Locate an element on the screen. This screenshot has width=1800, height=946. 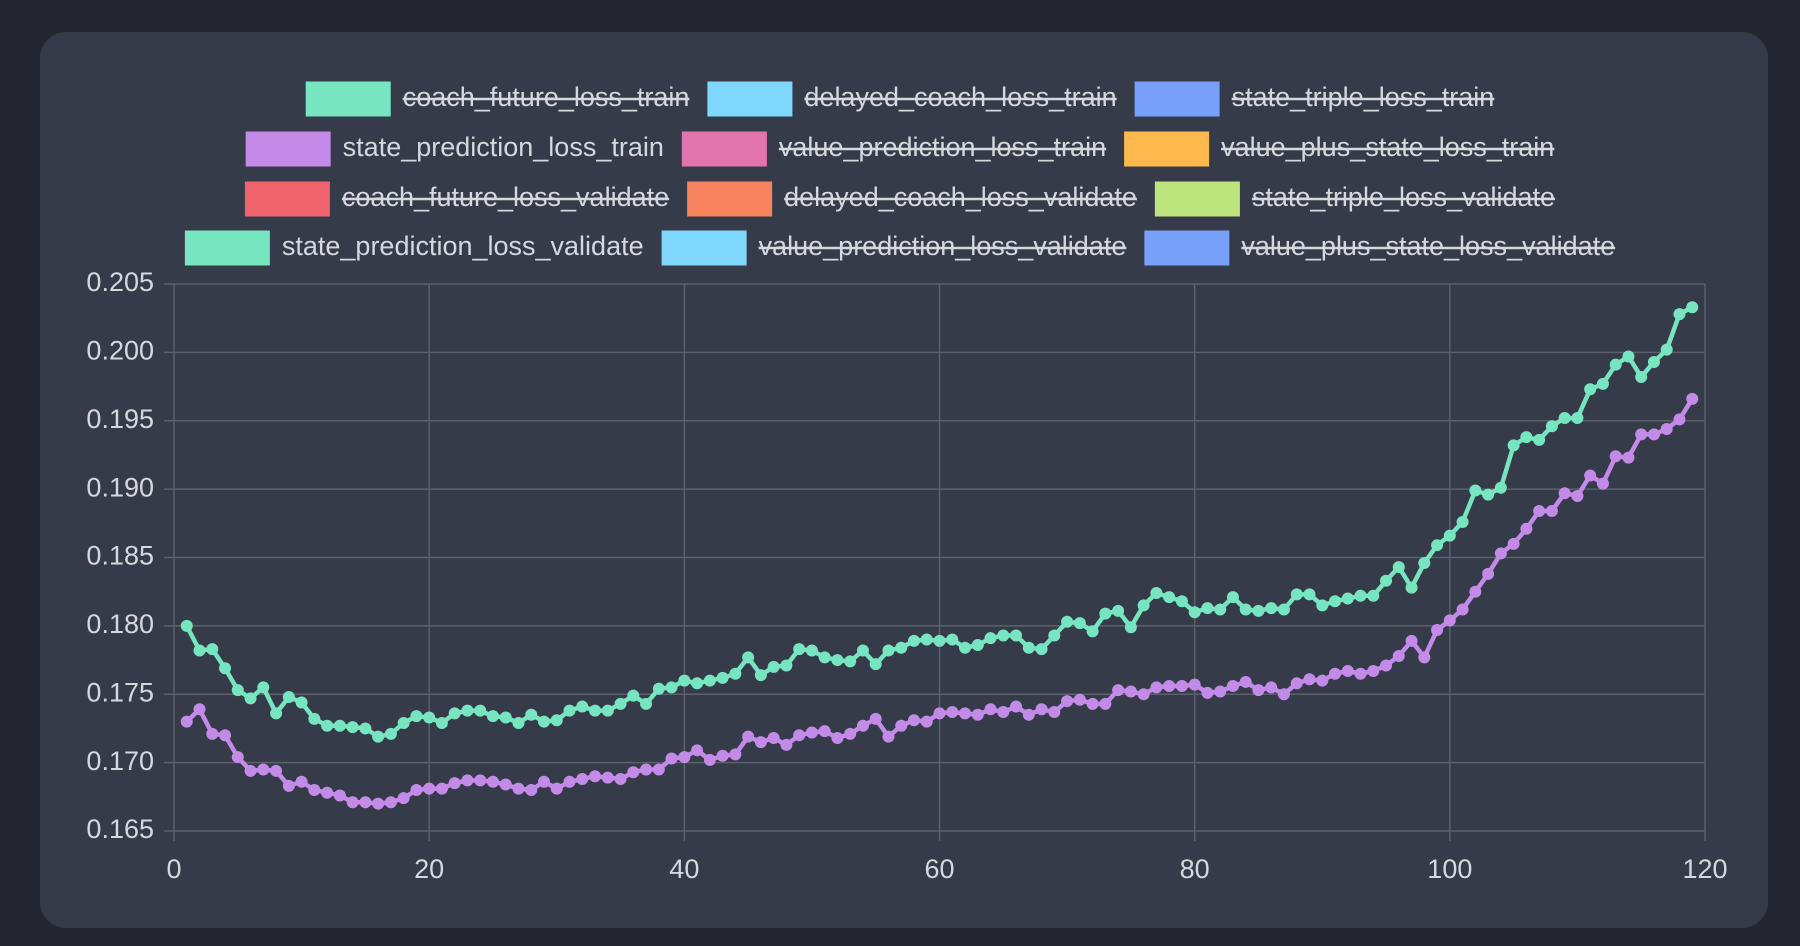
legend-item: state_prediction_loss_train is located at coordinates (454, 149).